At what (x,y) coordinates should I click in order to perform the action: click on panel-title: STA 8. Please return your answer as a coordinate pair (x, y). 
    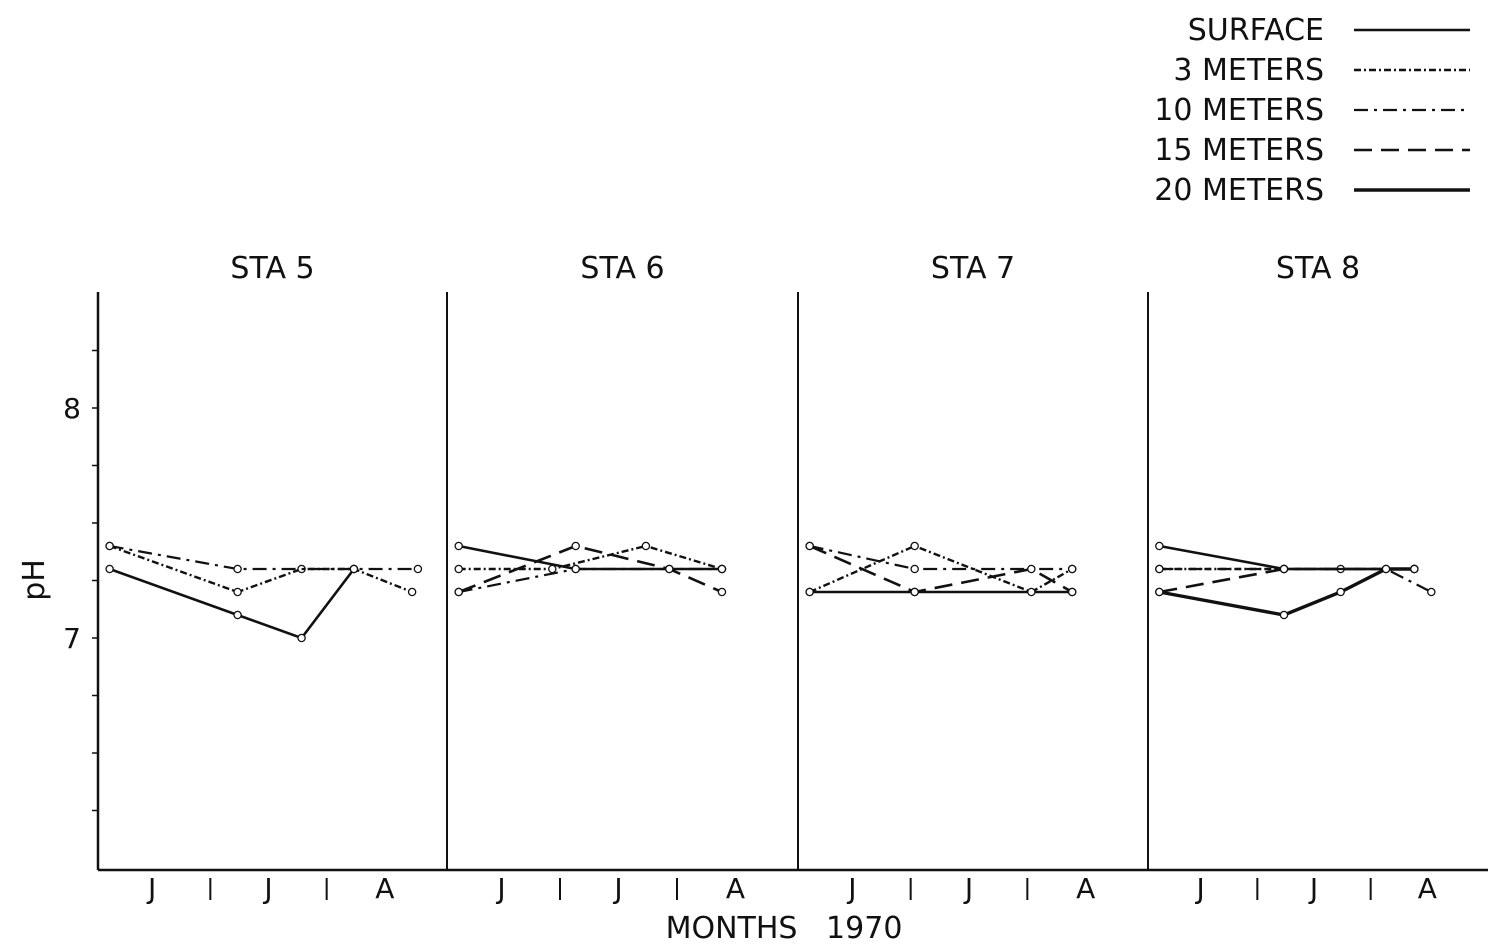
    Looking at the image, I should click on (1318, 268).